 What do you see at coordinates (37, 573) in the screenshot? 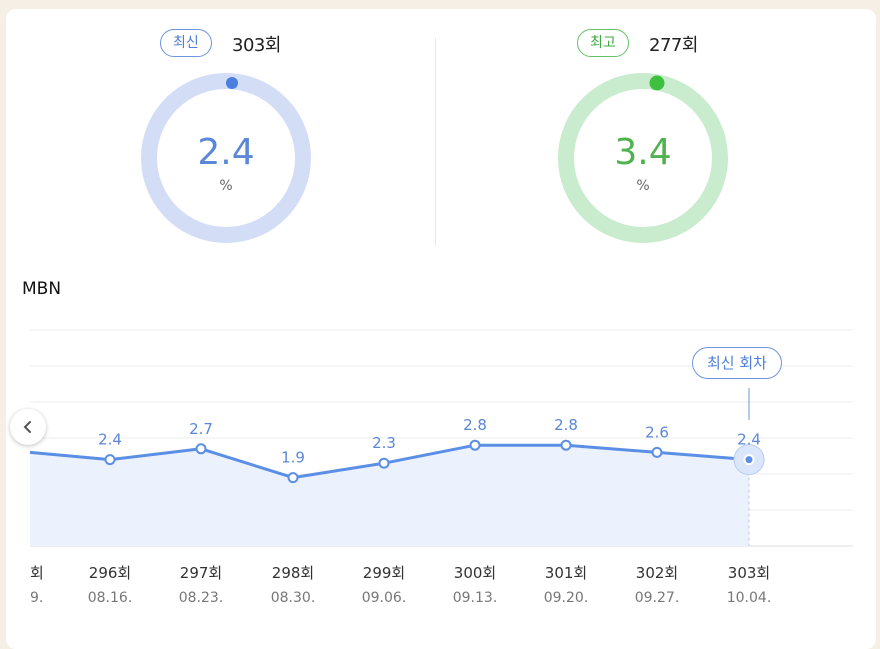
I see `x-tick-label: 회` at bounding box center [37, 573].